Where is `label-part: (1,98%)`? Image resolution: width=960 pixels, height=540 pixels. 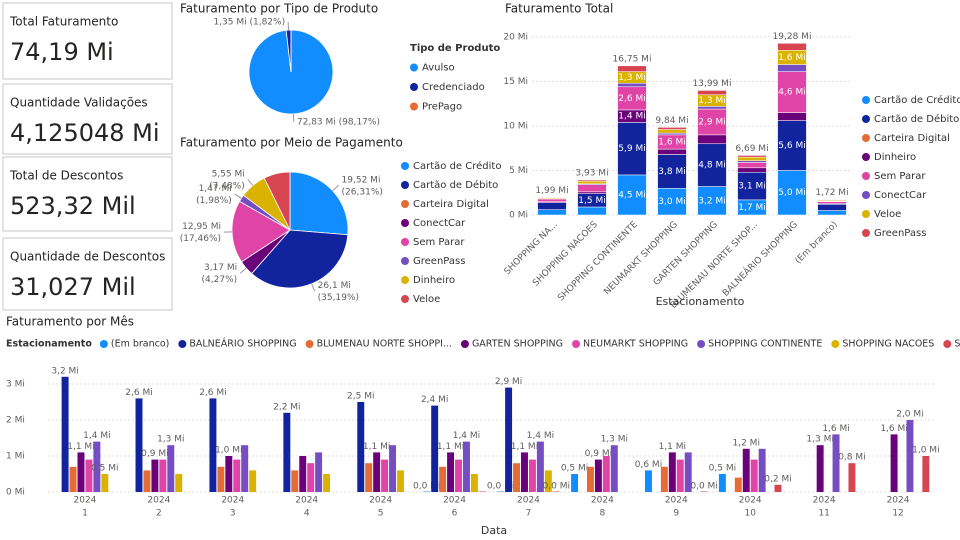 label-part: (1,98%) is located at coordinates (214, 200).